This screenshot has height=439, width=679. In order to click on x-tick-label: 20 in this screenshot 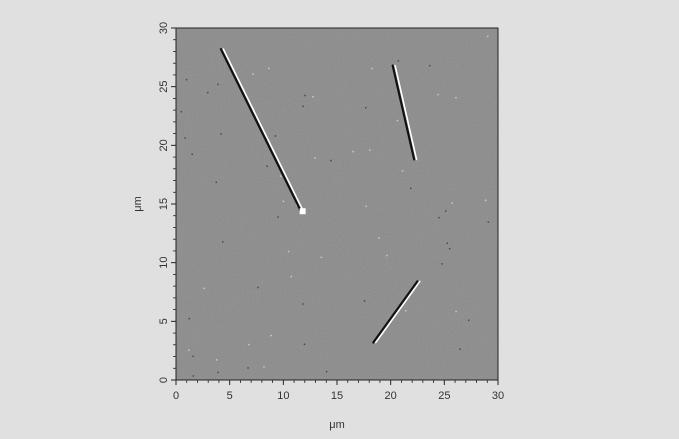, I will do `click(391, 396)`.